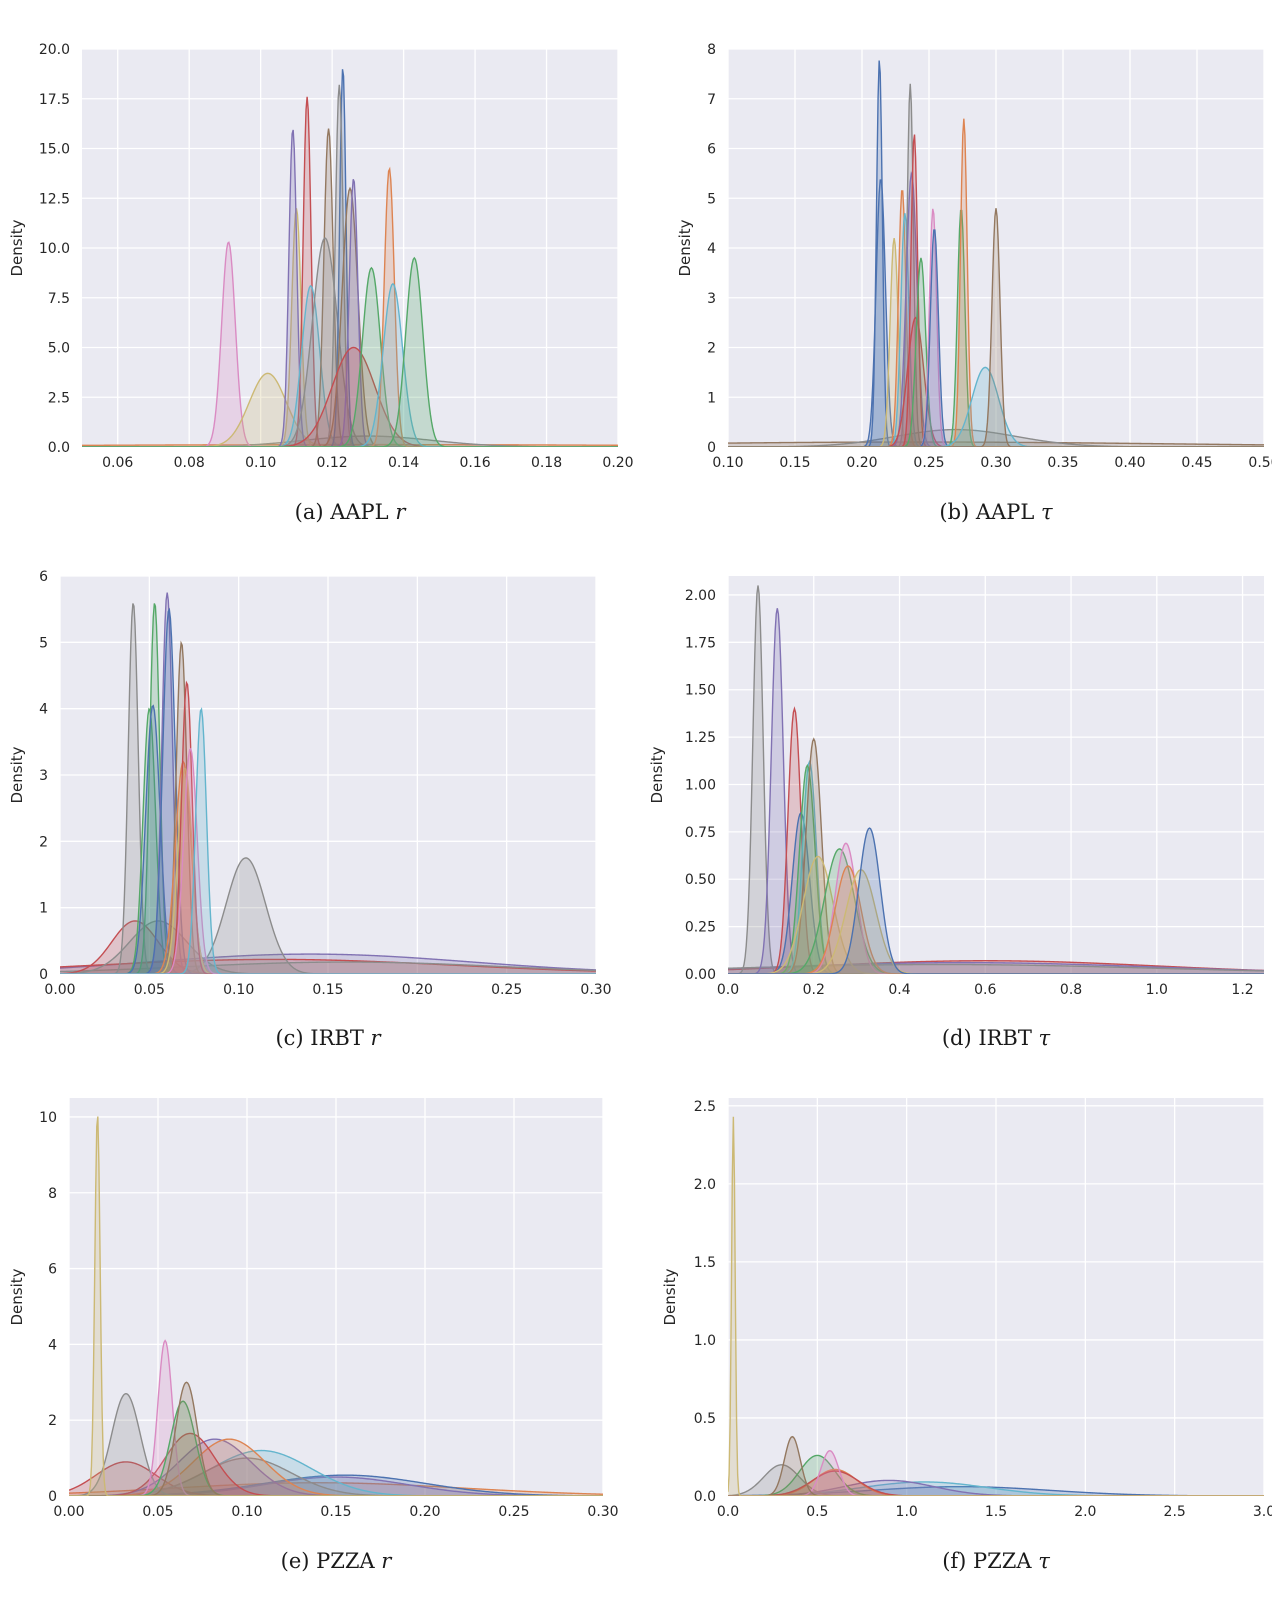 The image size is (1272, 1599). Describe the element at coordinates (54, 150) in the screenshot. I see `y-tick-label: 15.0` at that location.